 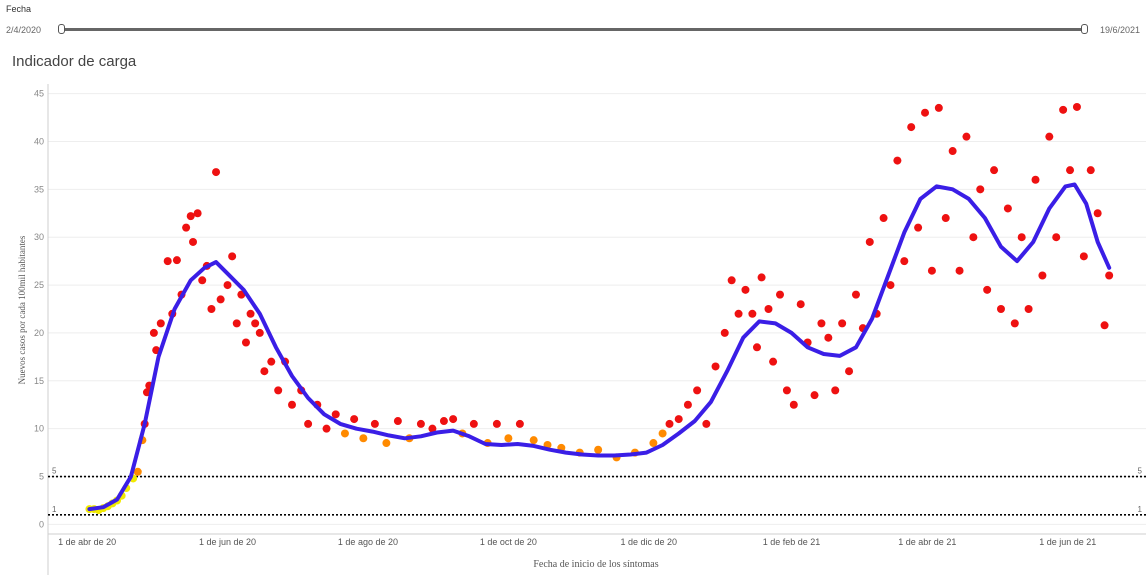 I want to click on y-tick-label: 45, so click(x=39, y=94).